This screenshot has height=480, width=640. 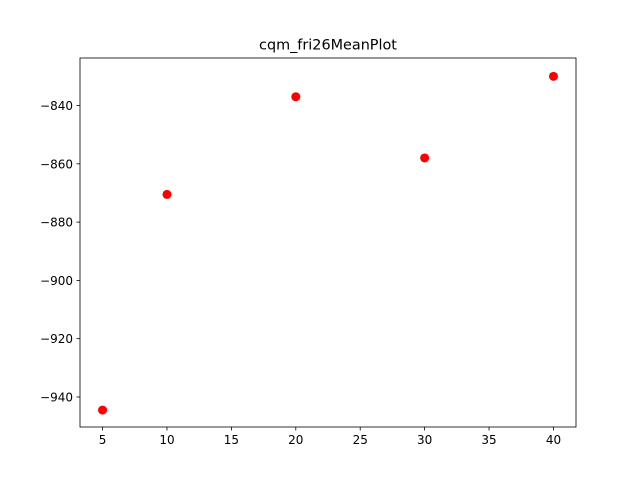 What do you see at coordinates (488, 440) in the screenshot?
I see `x-tick-label: 35` at bounding box center [488, 440].